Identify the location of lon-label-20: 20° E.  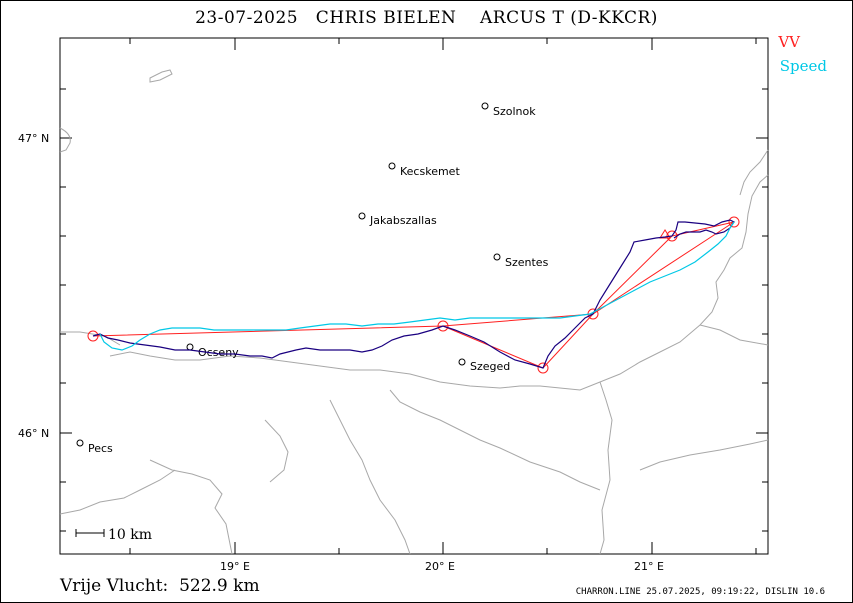
(440, 566).